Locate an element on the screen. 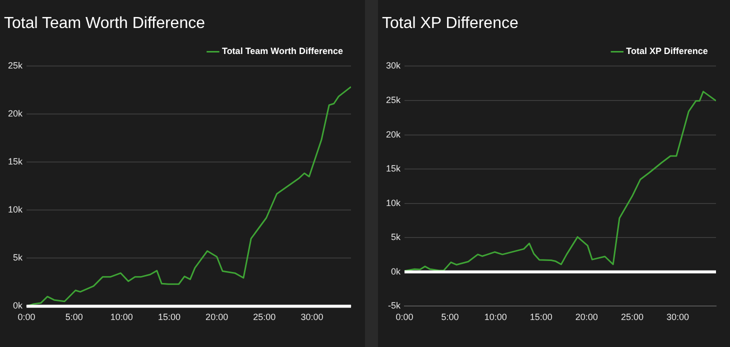 The width and height of the screenshot is (730, 347). legend-label: Total Team Worth Difference is located at coordinates (283, 51).